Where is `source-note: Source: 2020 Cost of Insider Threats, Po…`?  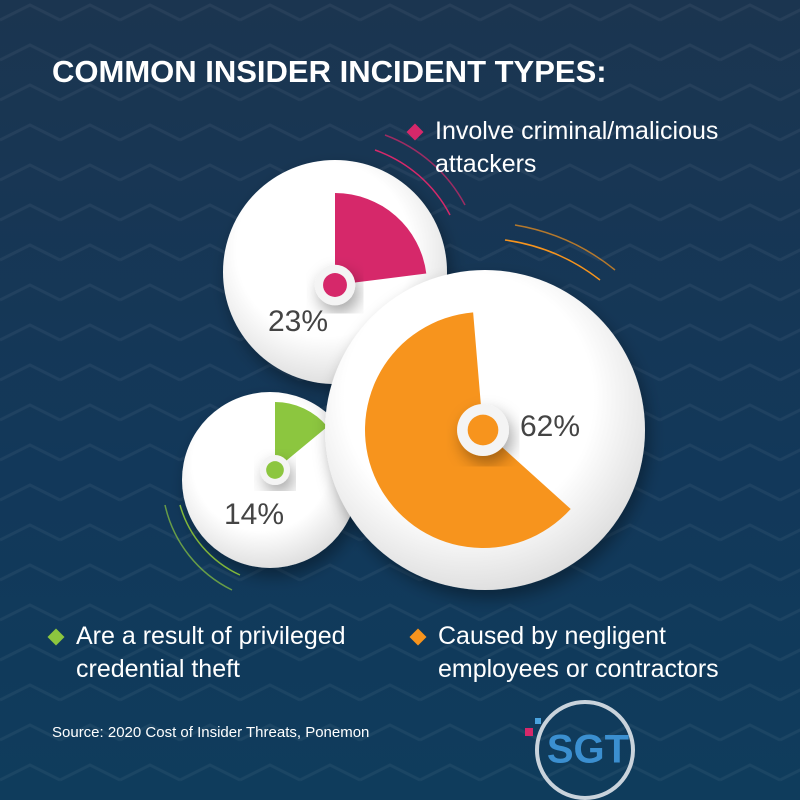
source-note: Source: 2020 Cost of Insider Threats, Po… is located at coordinates (211, 732).